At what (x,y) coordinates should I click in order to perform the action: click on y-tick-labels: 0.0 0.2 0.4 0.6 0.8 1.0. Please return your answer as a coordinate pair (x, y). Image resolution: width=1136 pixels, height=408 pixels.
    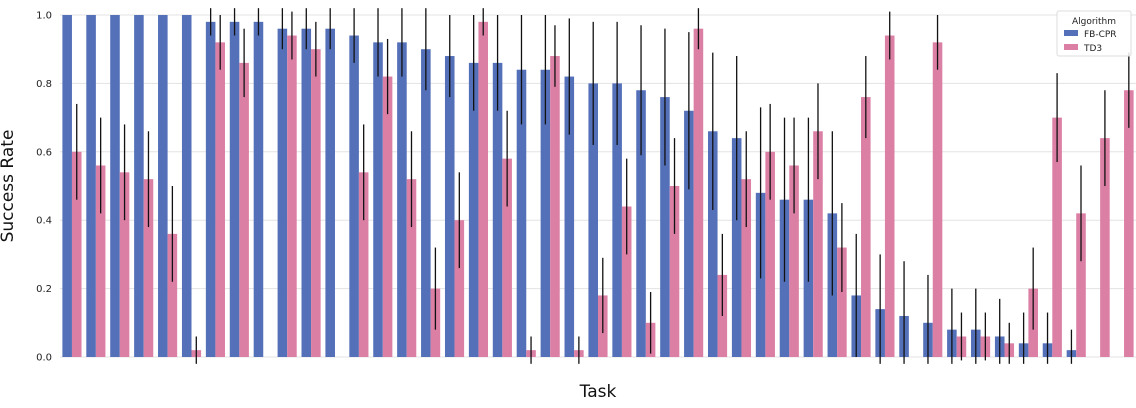
    Looking at the image, I should click on (44, 187).